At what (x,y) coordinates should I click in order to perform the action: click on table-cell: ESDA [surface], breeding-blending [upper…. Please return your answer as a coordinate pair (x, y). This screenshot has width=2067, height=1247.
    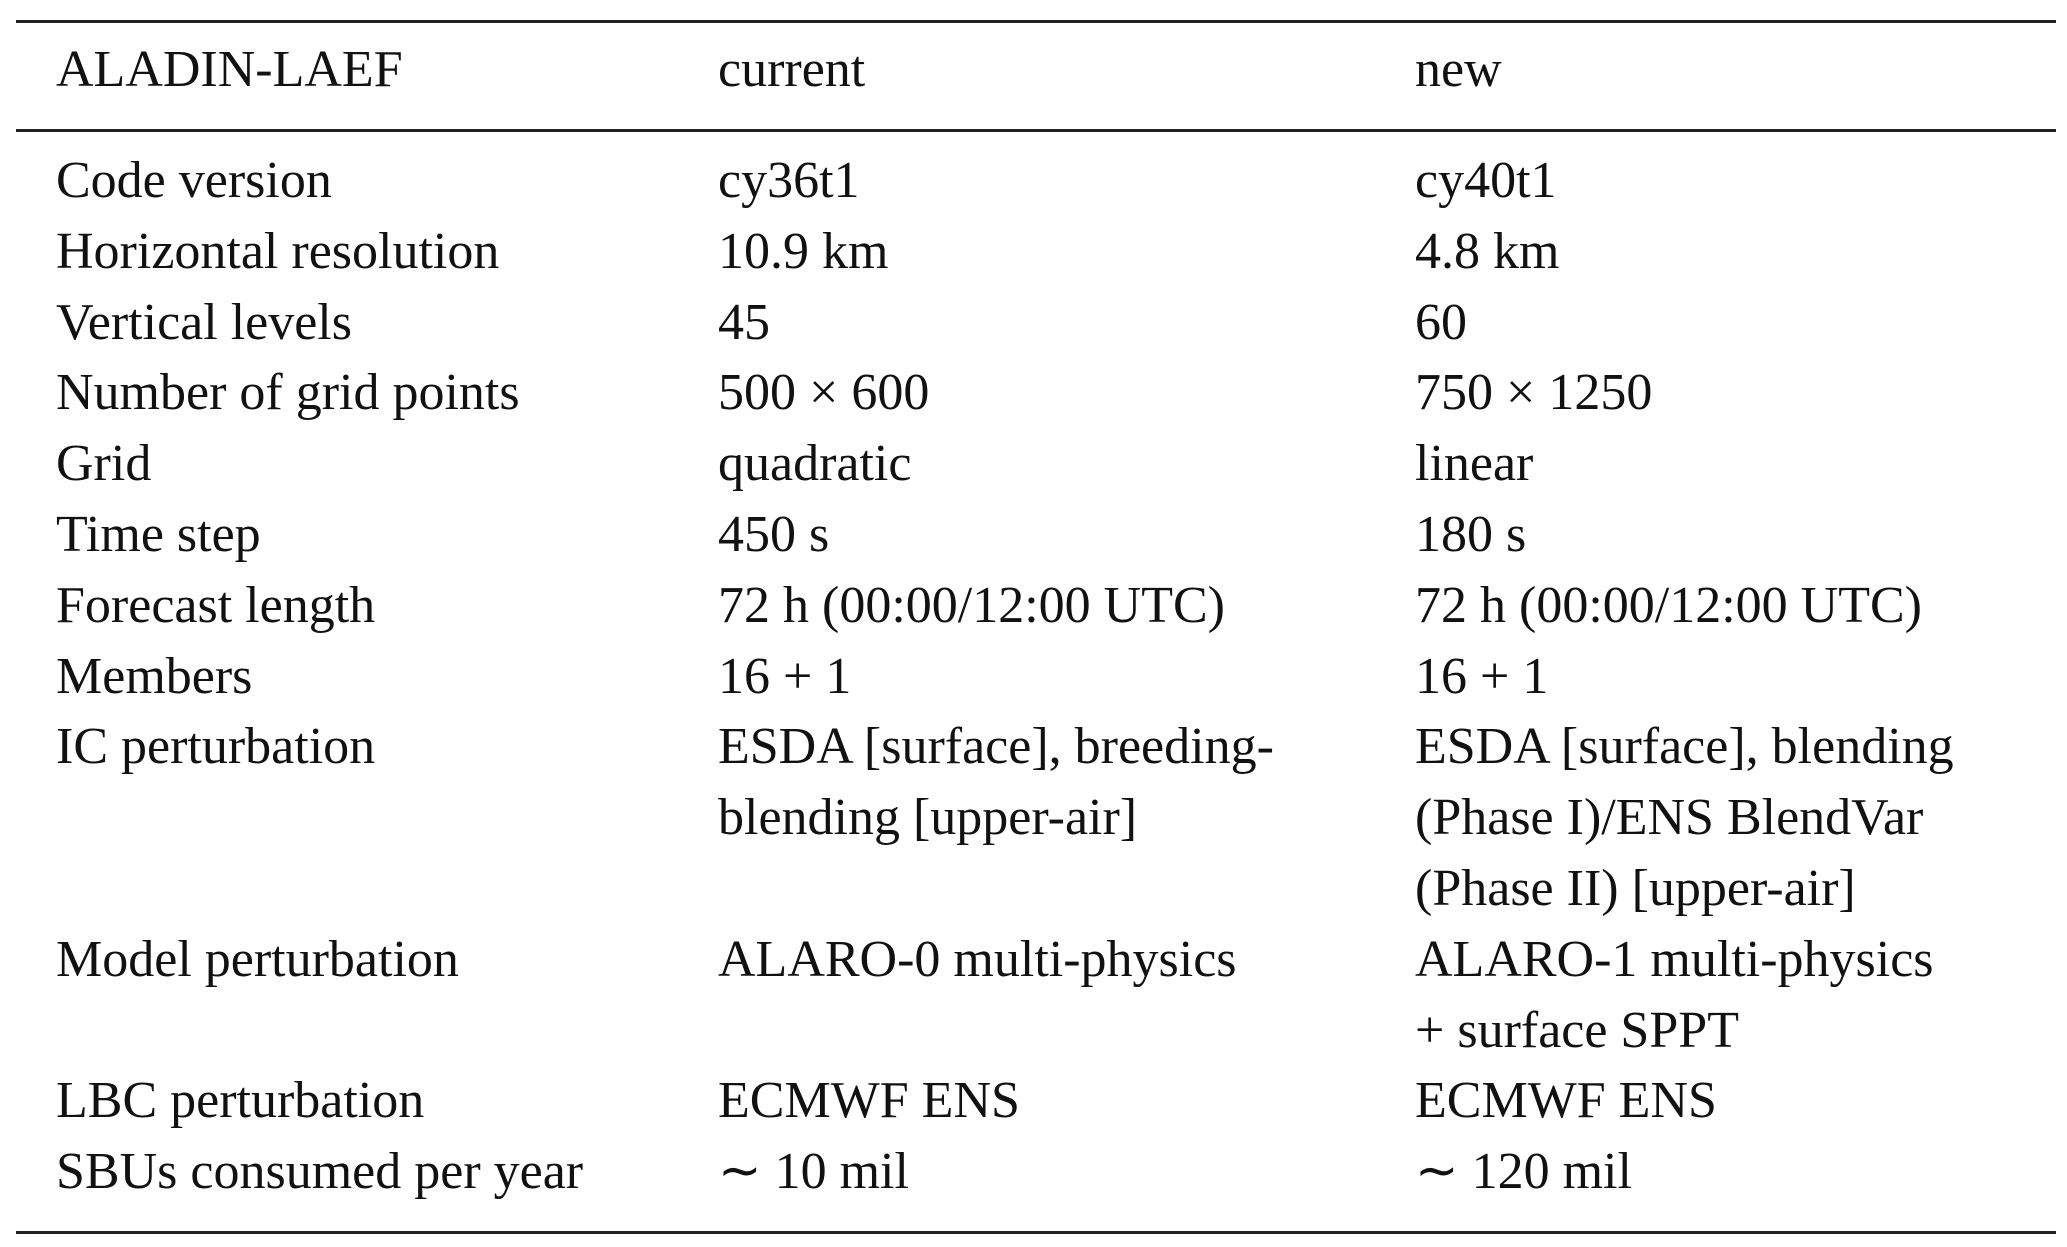
    Looking at the image, I should click on (996, 783).